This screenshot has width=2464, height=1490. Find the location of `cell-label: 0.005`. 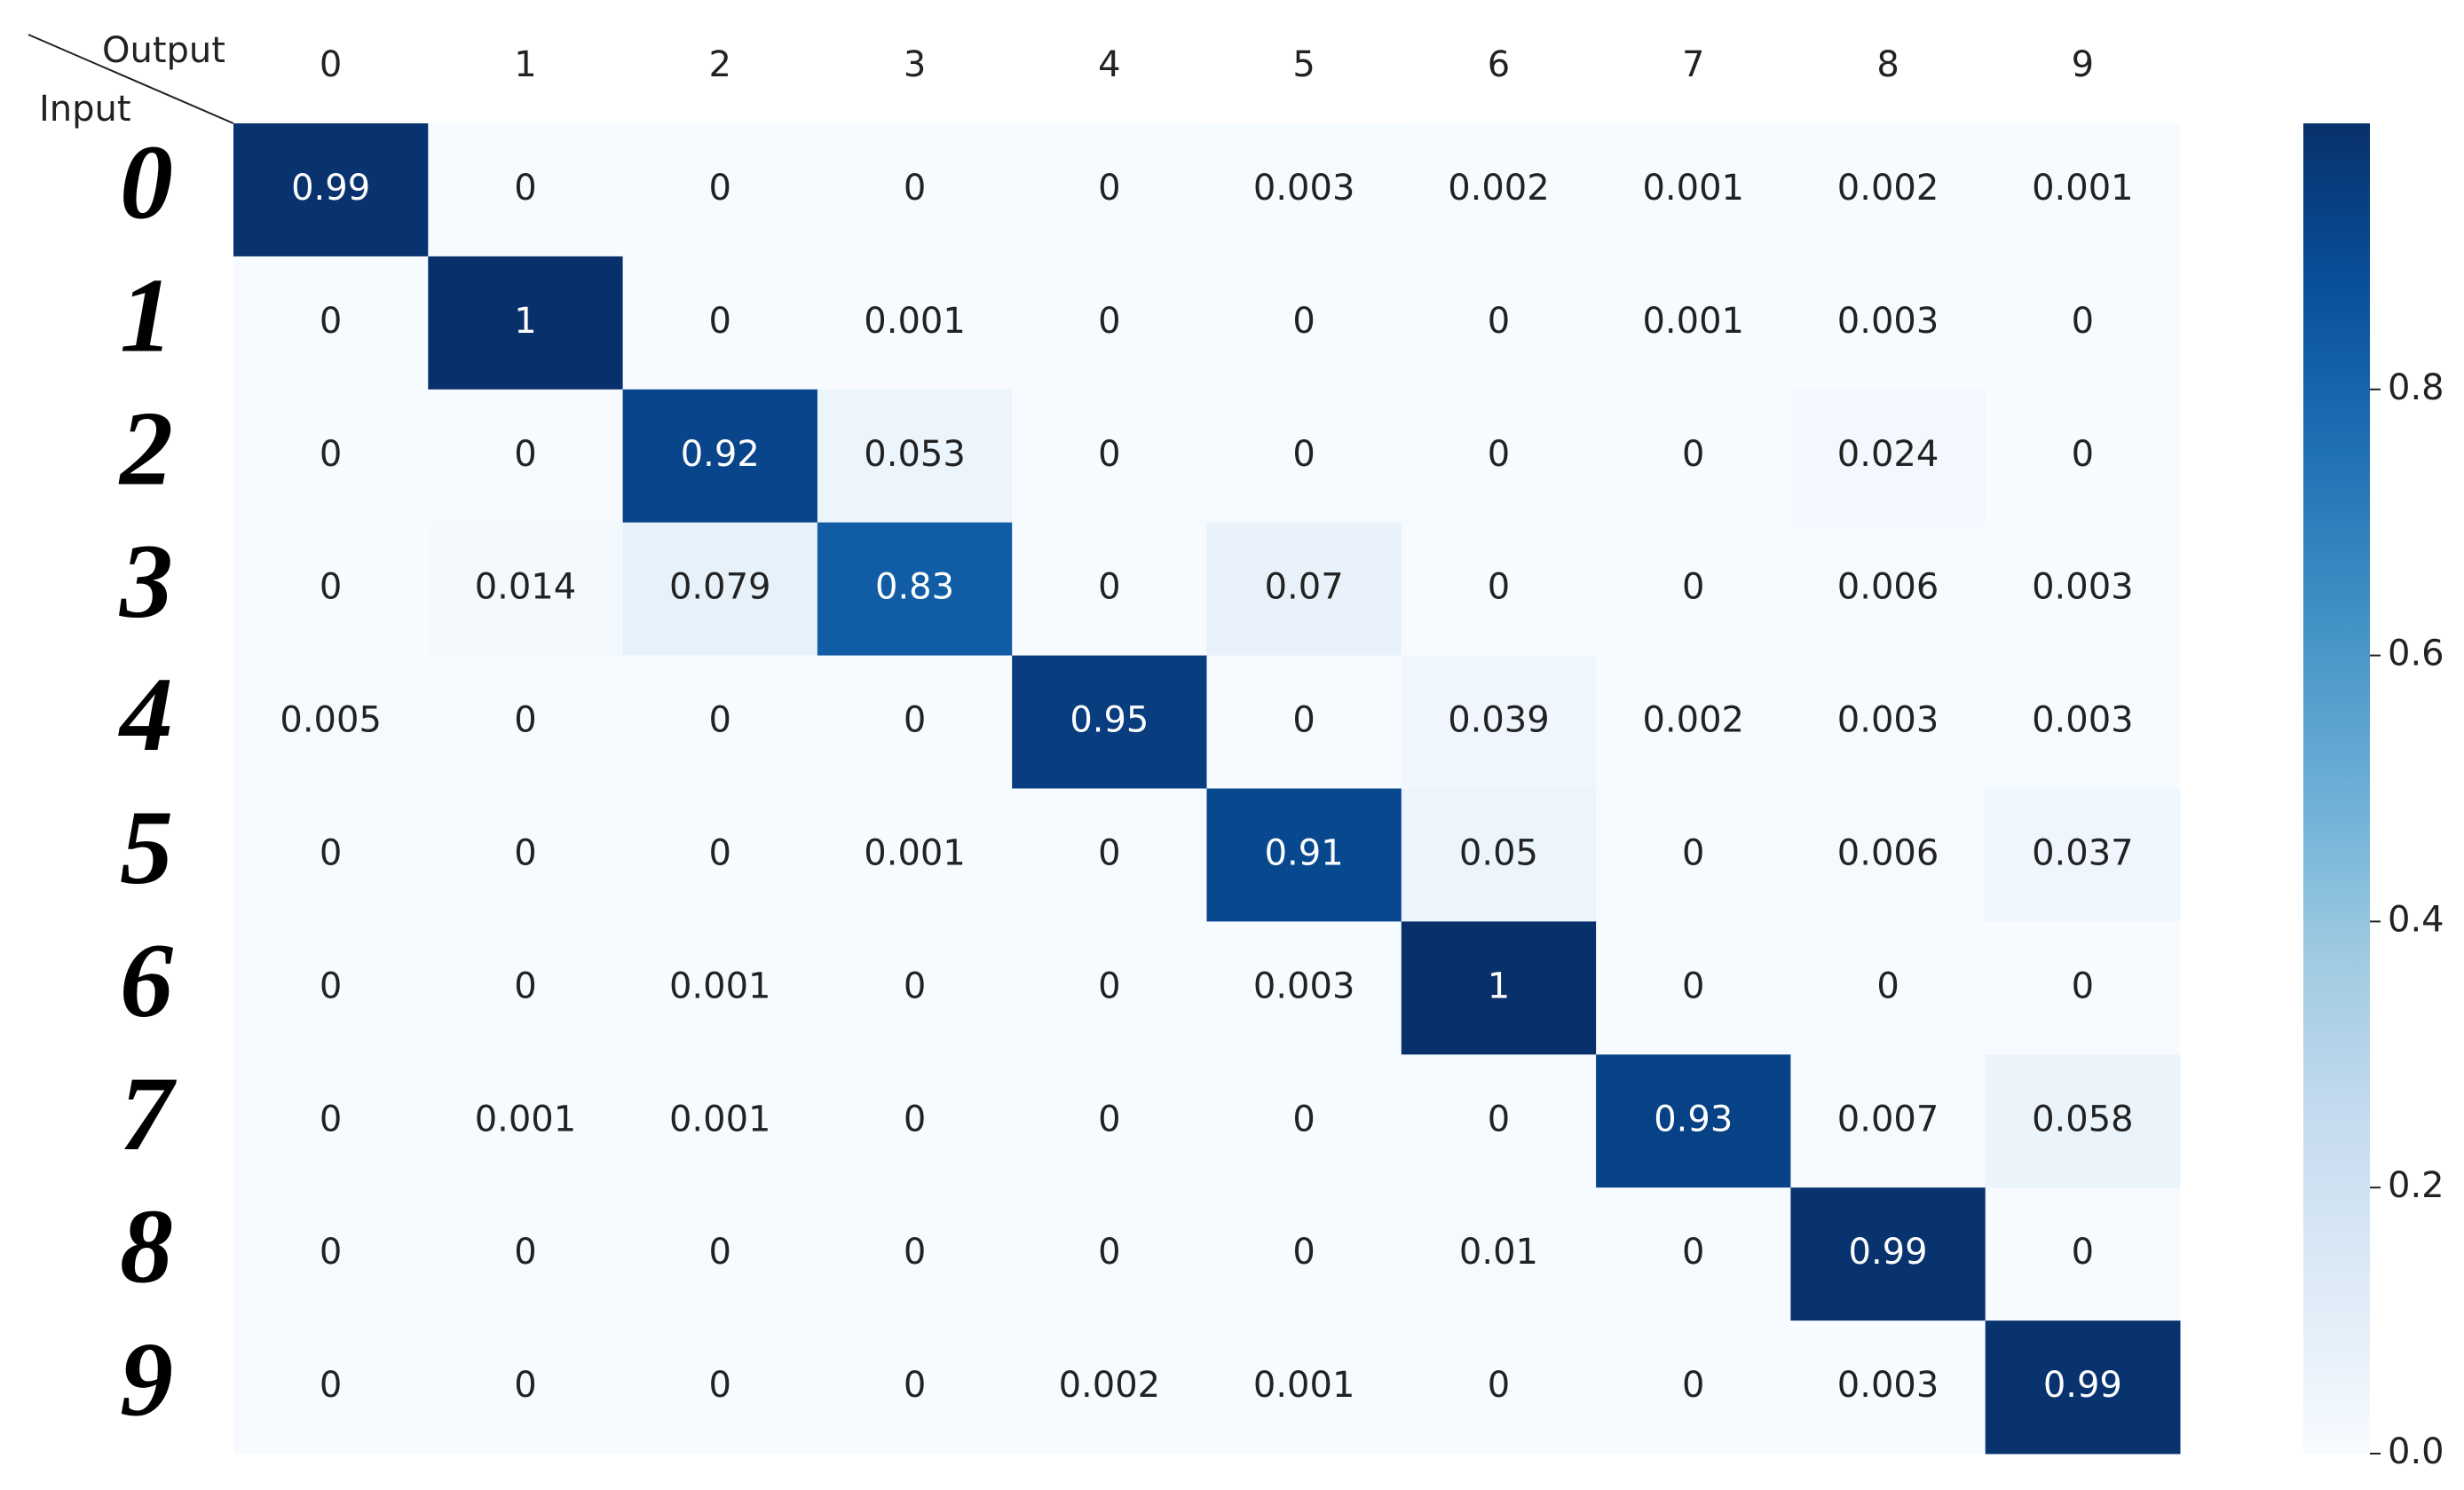

cell-label: 0.005 is located at coordinates (331, 720).